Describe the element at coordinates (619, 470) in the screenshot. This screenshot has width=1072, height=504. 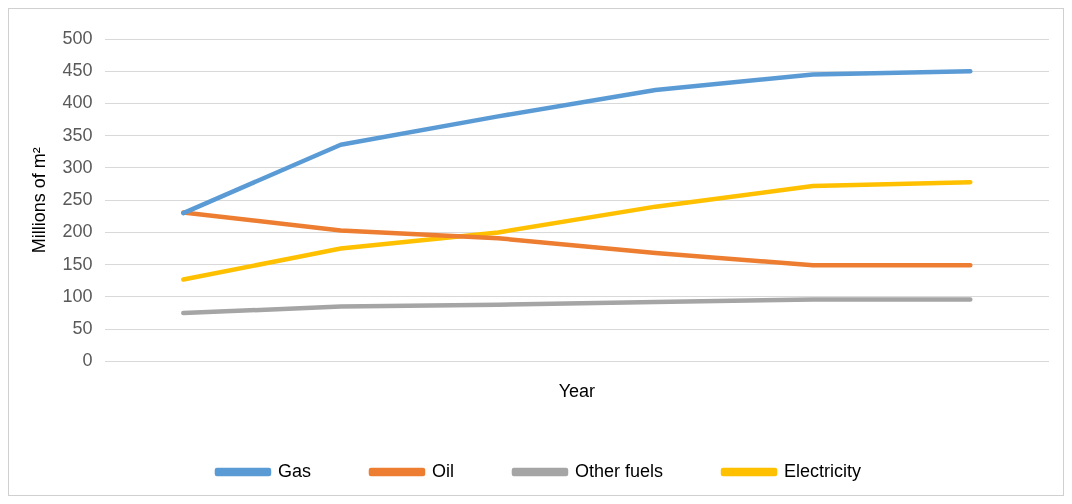
I see `legend-label: Other fuels` at that location.